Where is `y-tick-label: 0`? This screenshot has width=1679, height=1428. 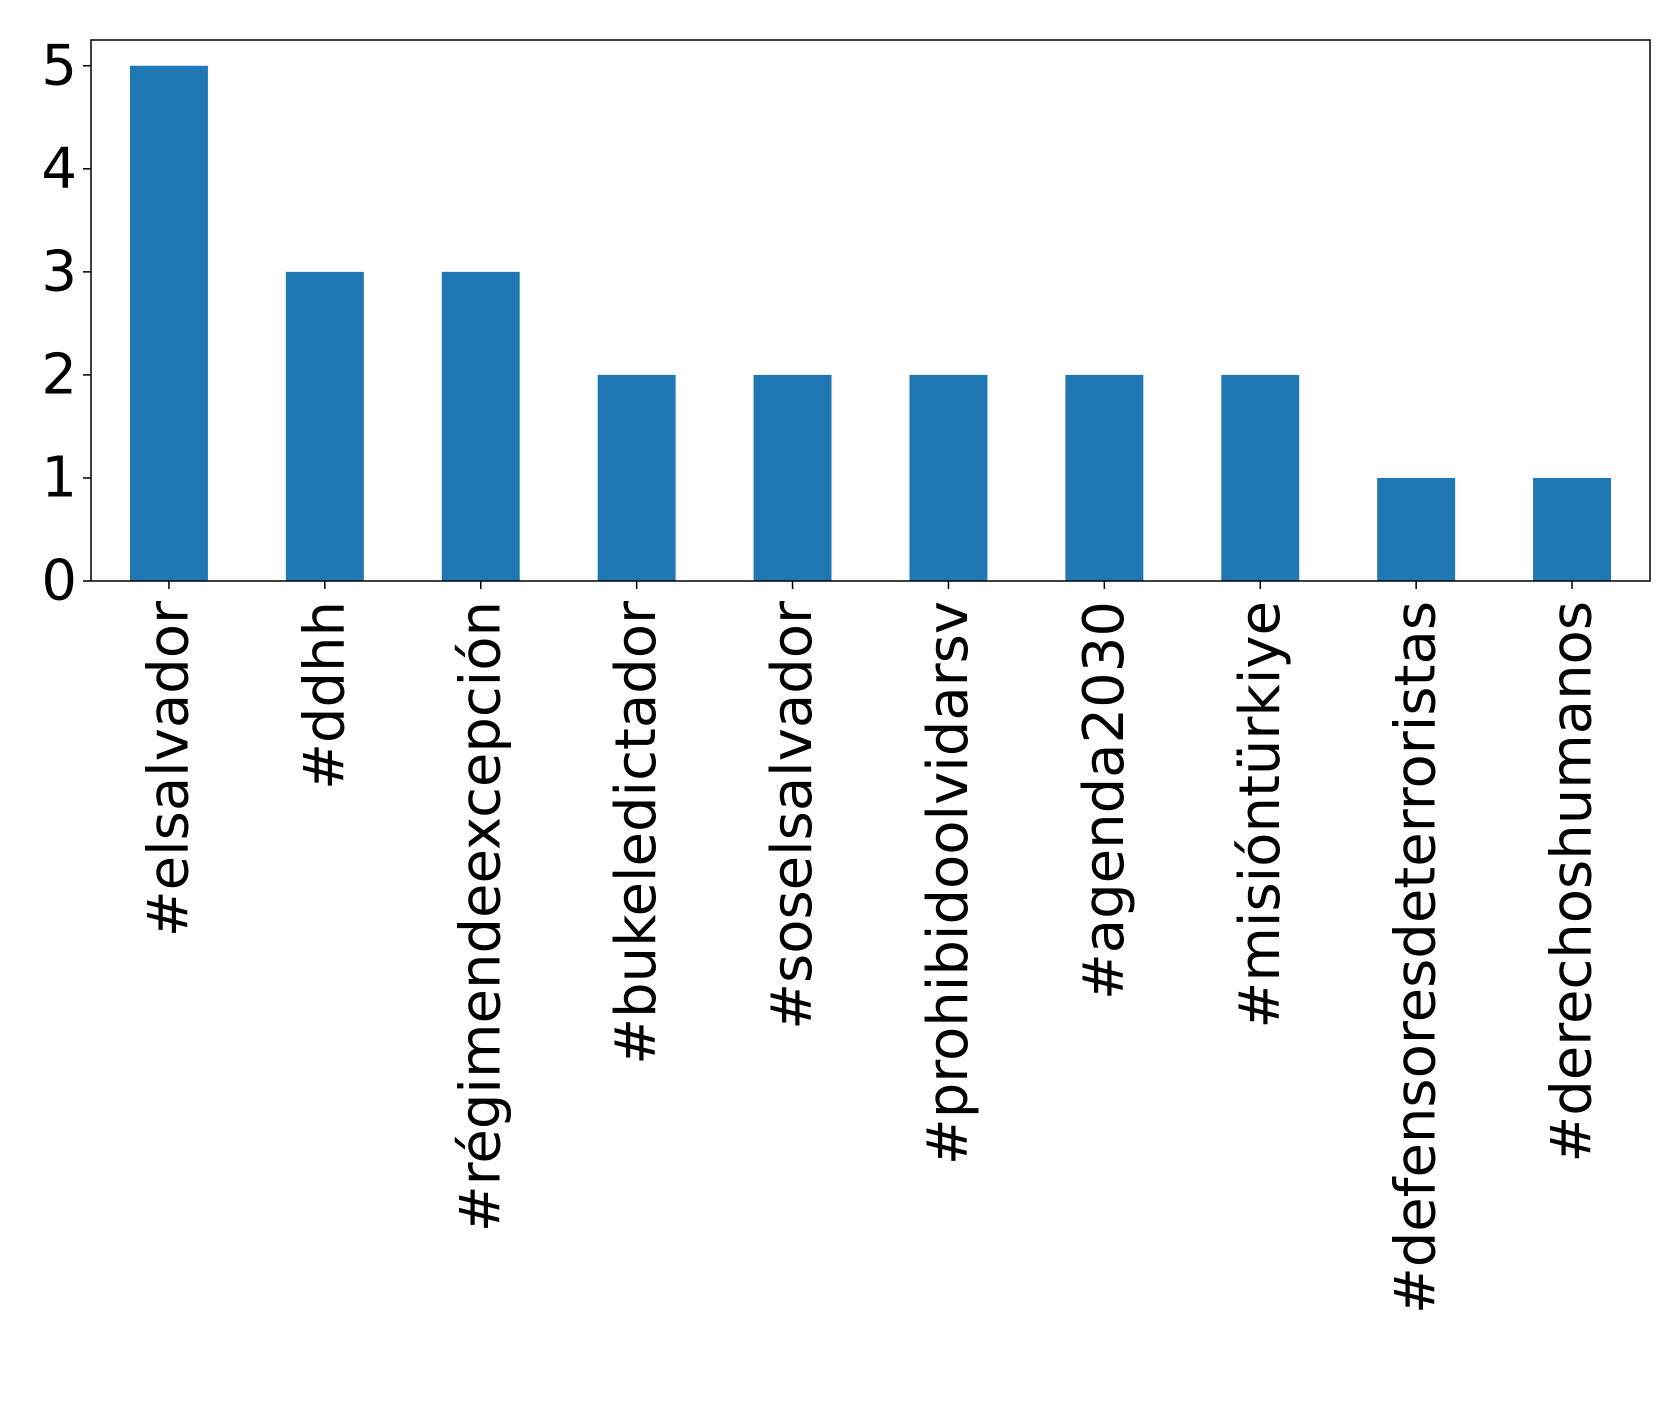
y-tick-label: 0 is located at coordinates (59, 581).